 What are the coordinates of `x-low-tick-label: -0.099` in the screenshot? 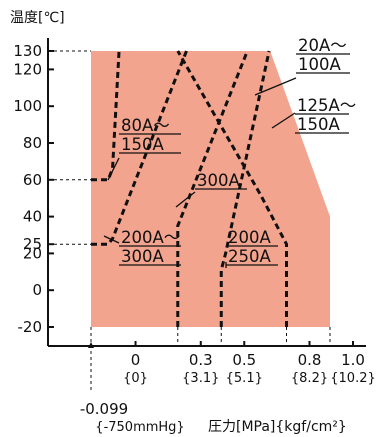 It's located at (104, 409).